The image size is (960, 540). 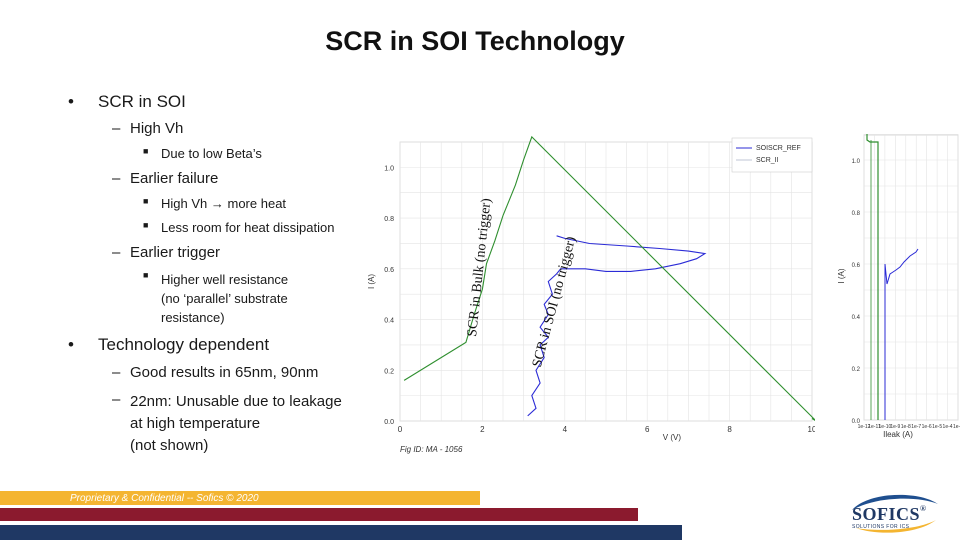 I want to click on bullet-technology-dependent: Technology dependent, so click(x=184, y=344).